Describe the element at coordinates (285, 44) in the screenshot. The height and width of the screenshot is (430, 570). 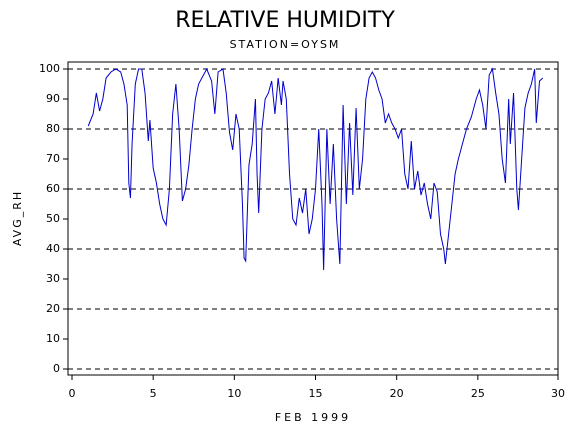
I see `chart-subtitle: STATION=OYSM` at that location.